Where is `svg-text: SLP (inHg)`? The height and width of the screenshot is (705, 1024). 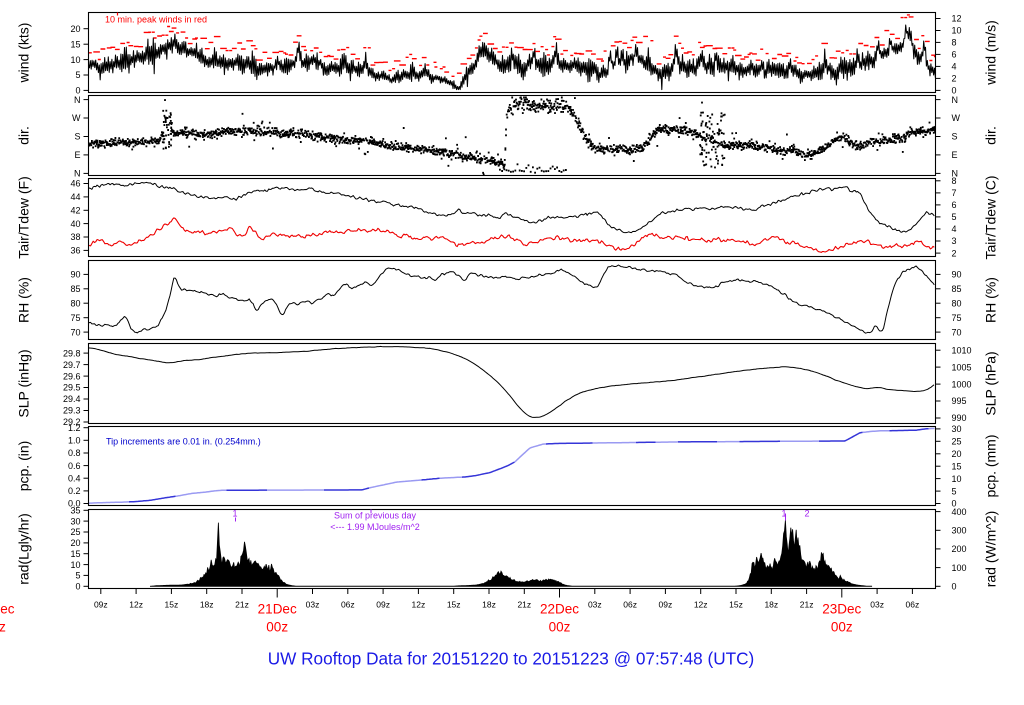
svg-text: SLP (inHg) is located at coordinates (24, 383).